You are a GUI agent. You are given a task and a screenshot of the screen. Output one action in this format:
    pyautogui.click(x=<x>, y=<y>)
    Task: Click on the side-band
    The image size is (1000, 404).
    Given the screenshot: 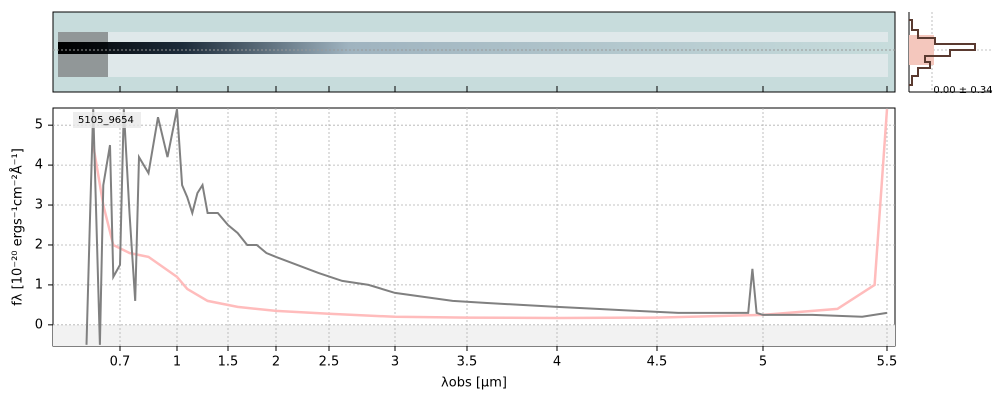 What is the action you would take?
    pyautogui.click(x=921, y=50)
    